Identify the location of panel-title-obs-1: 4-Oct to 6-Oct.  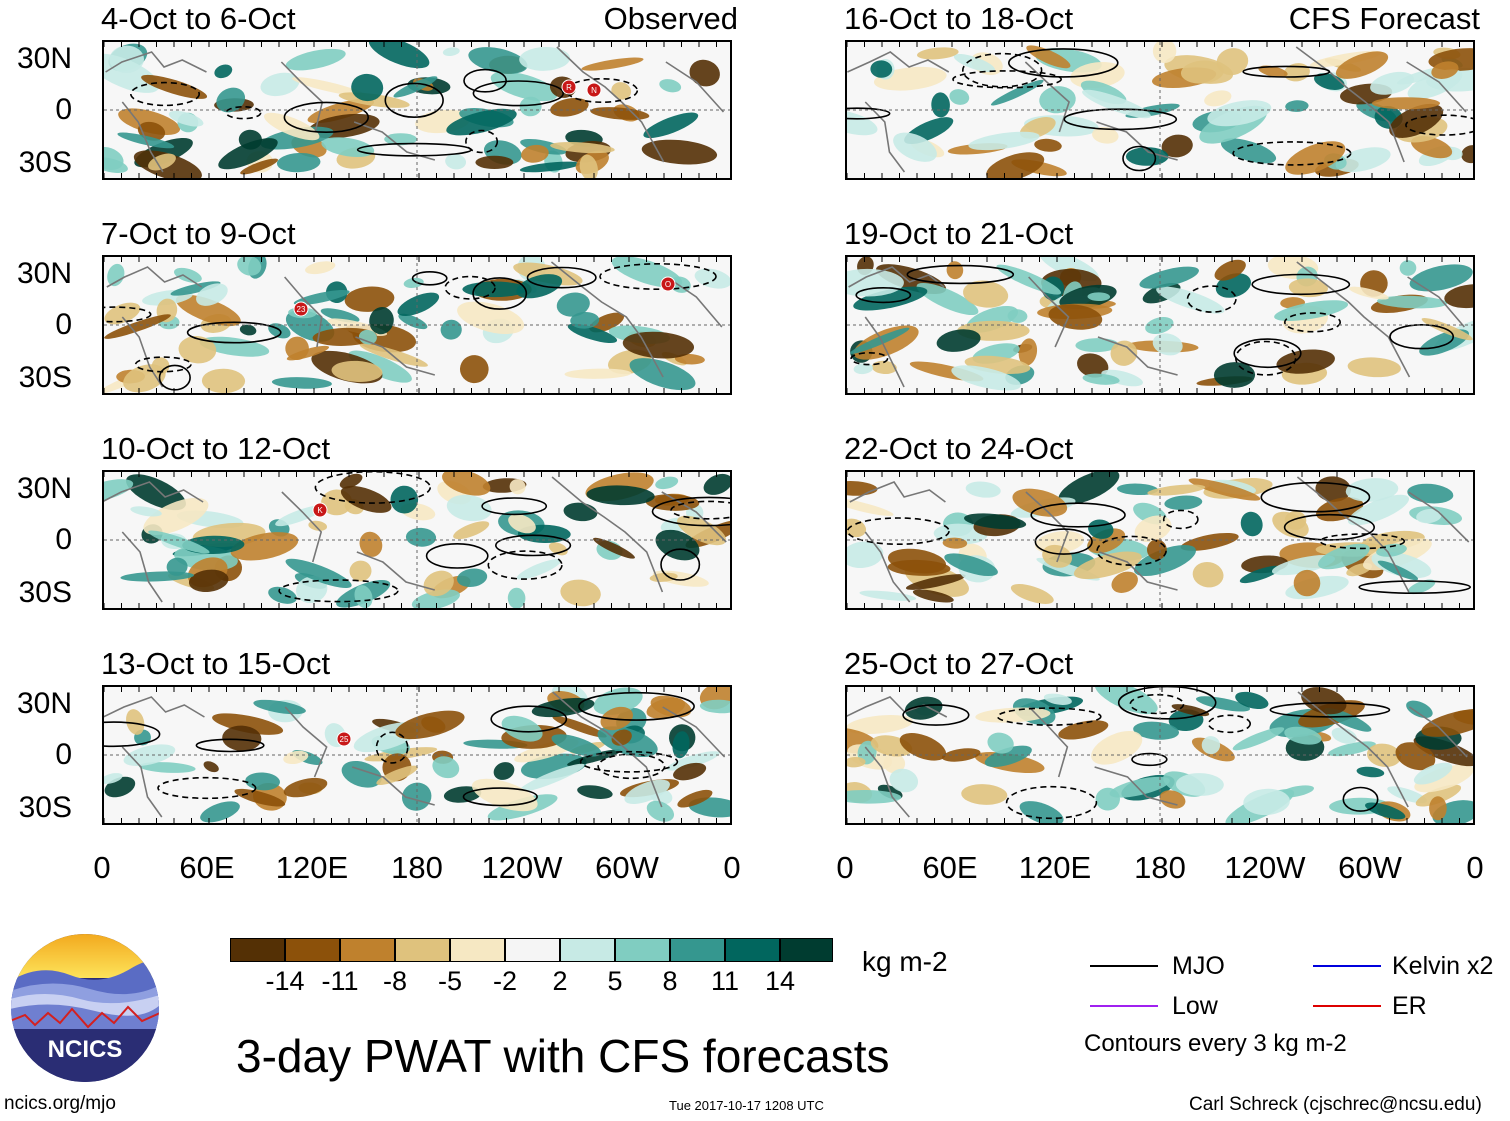
(198, 18).